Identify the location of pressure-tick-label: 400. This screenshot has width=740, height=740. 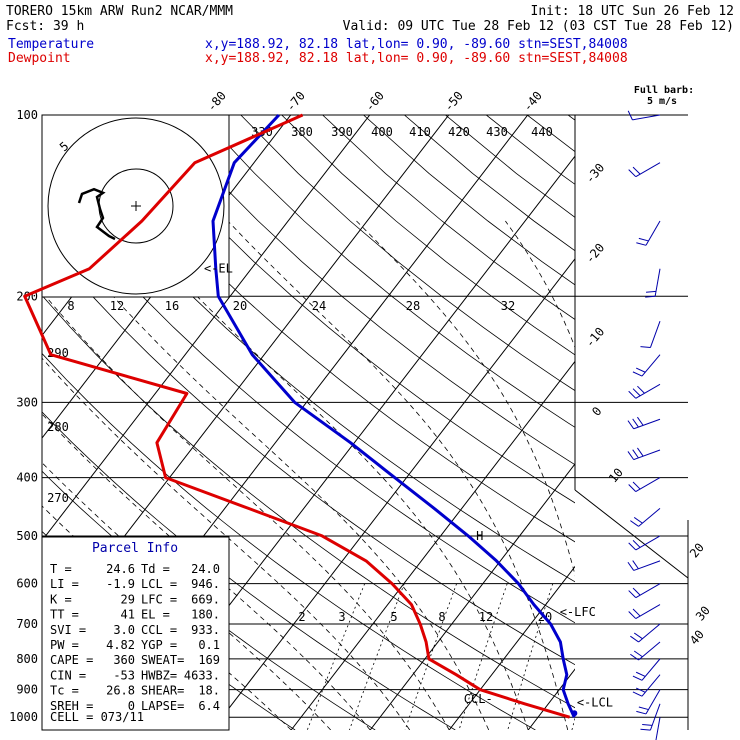
(27, 478).